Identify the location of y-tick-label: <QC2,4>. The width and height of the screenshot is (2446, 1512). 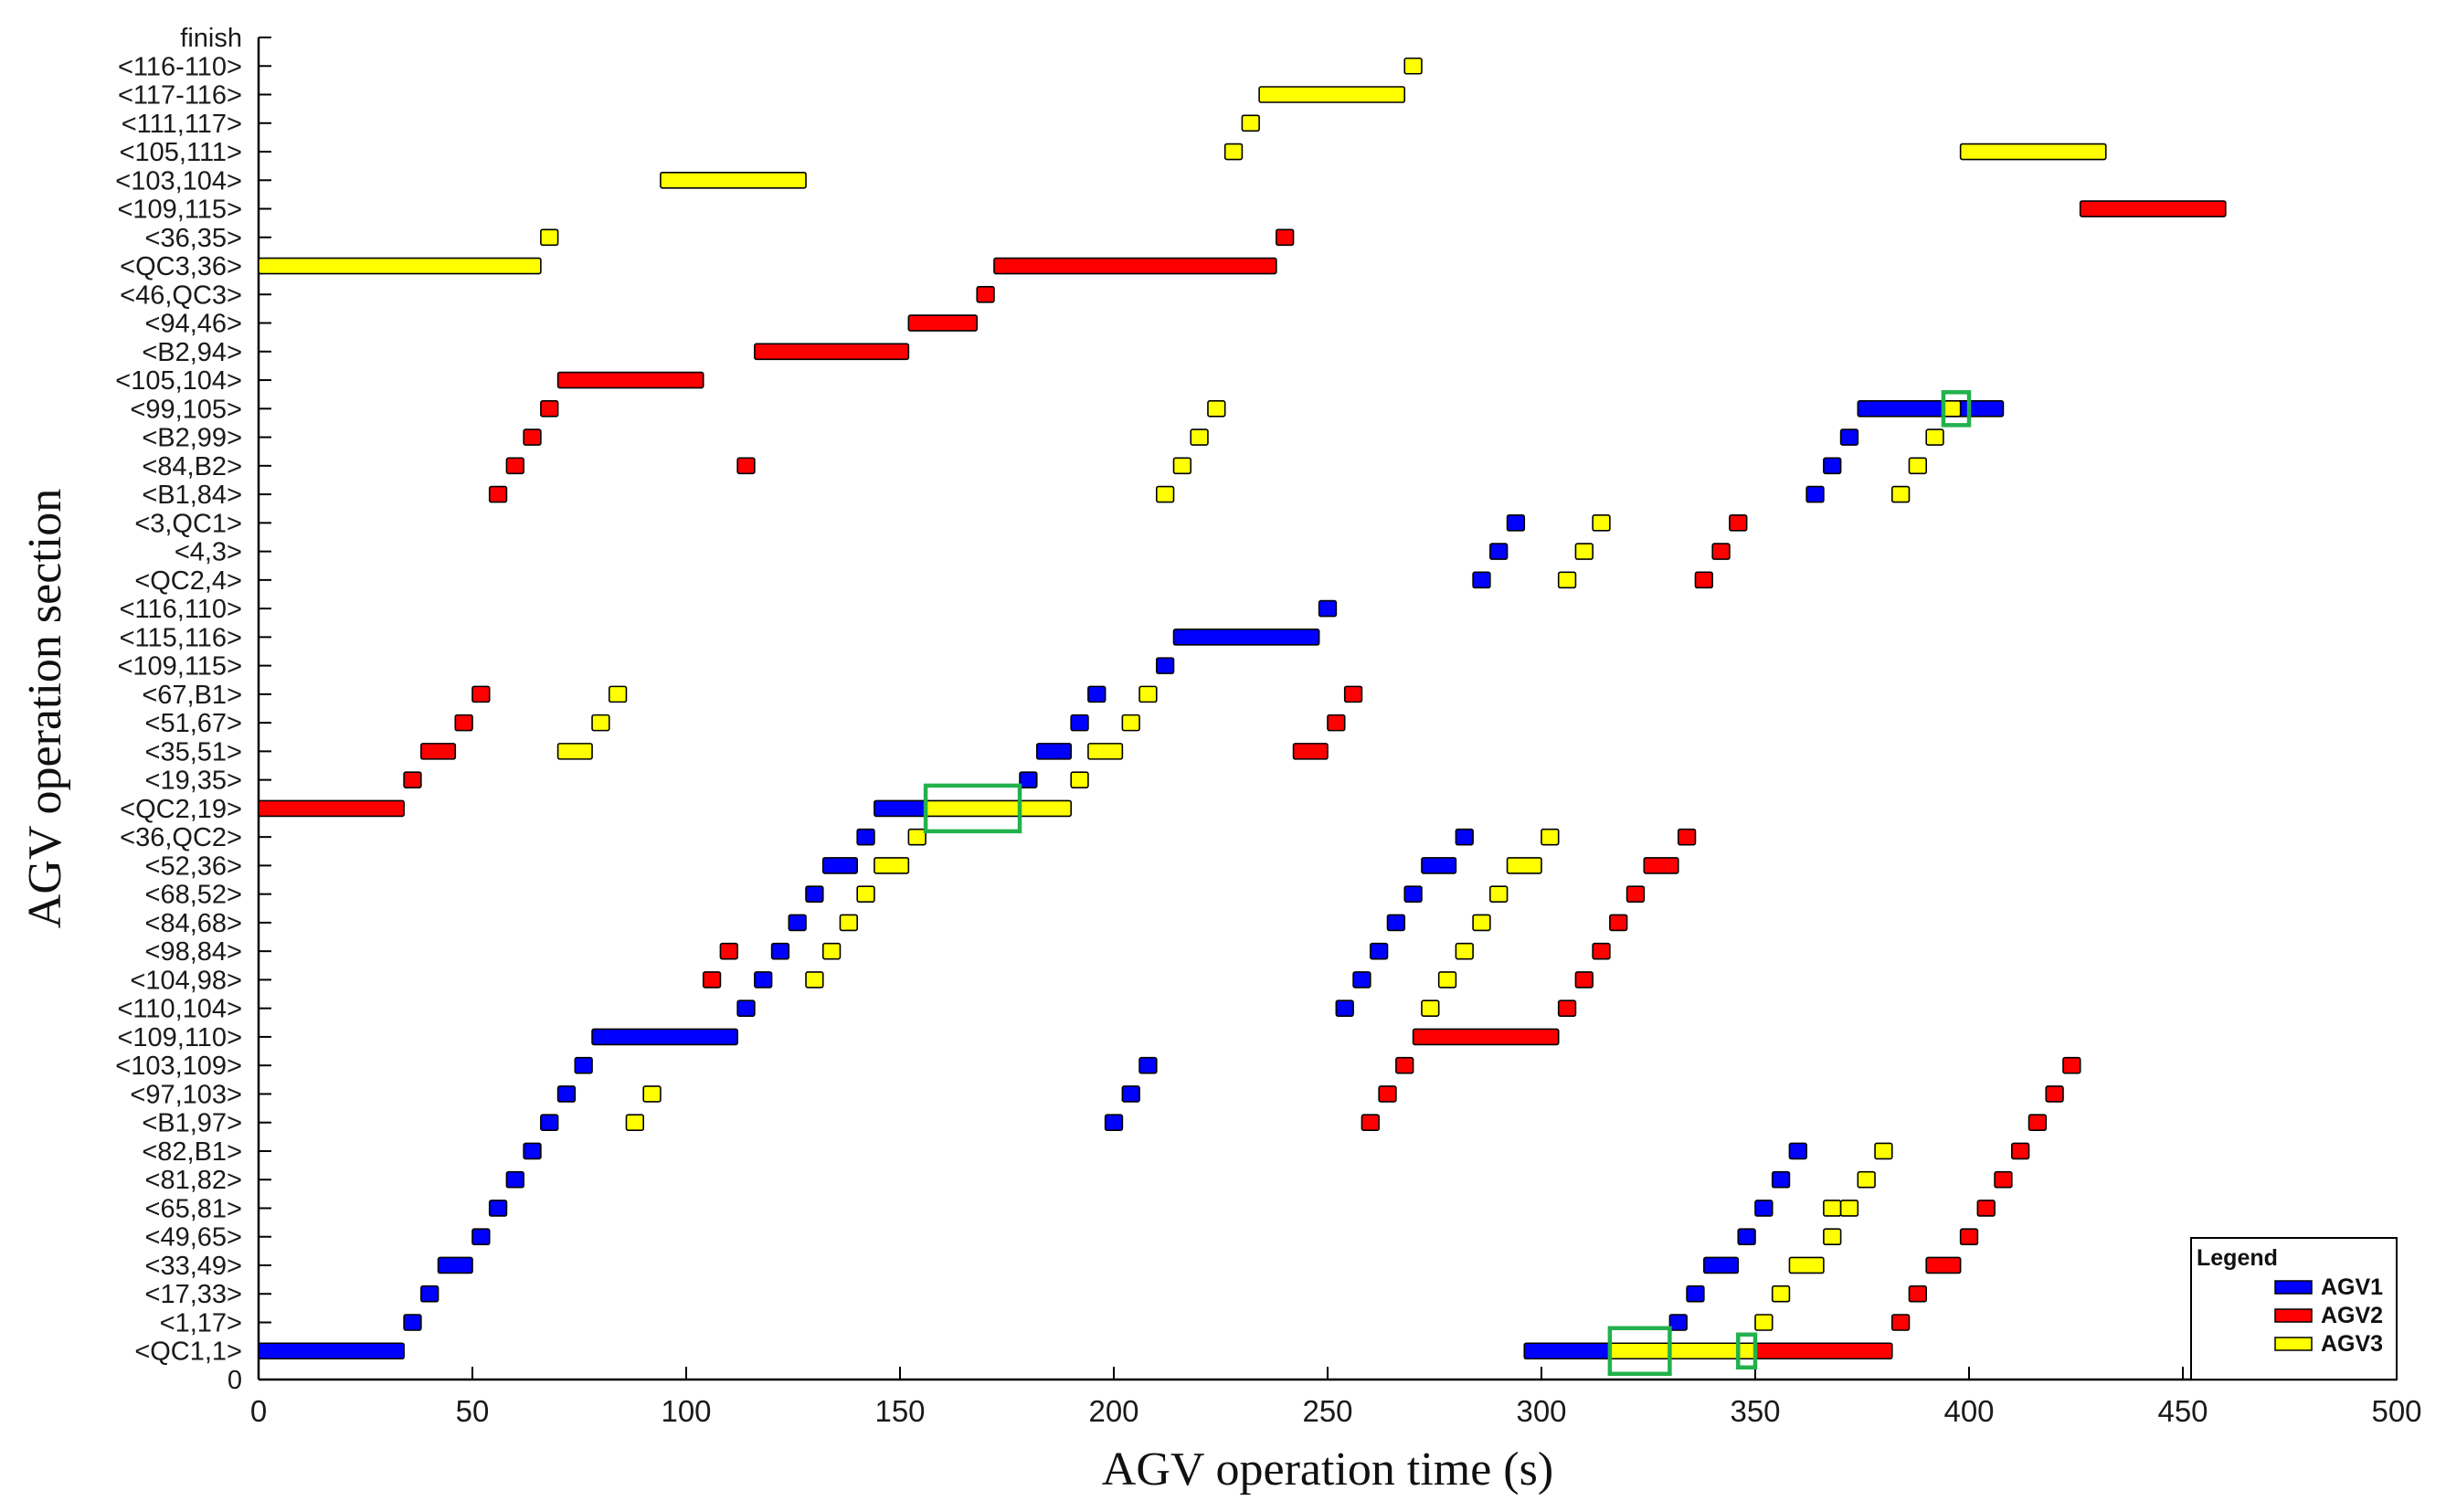
(188, 581).